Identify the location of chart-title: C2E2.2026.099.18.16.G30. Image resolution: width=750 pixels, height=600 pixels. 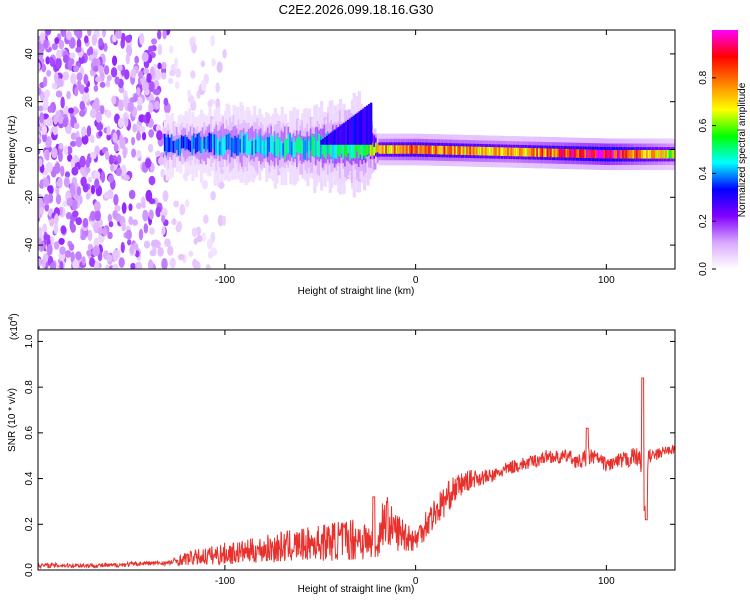
(356, 9).